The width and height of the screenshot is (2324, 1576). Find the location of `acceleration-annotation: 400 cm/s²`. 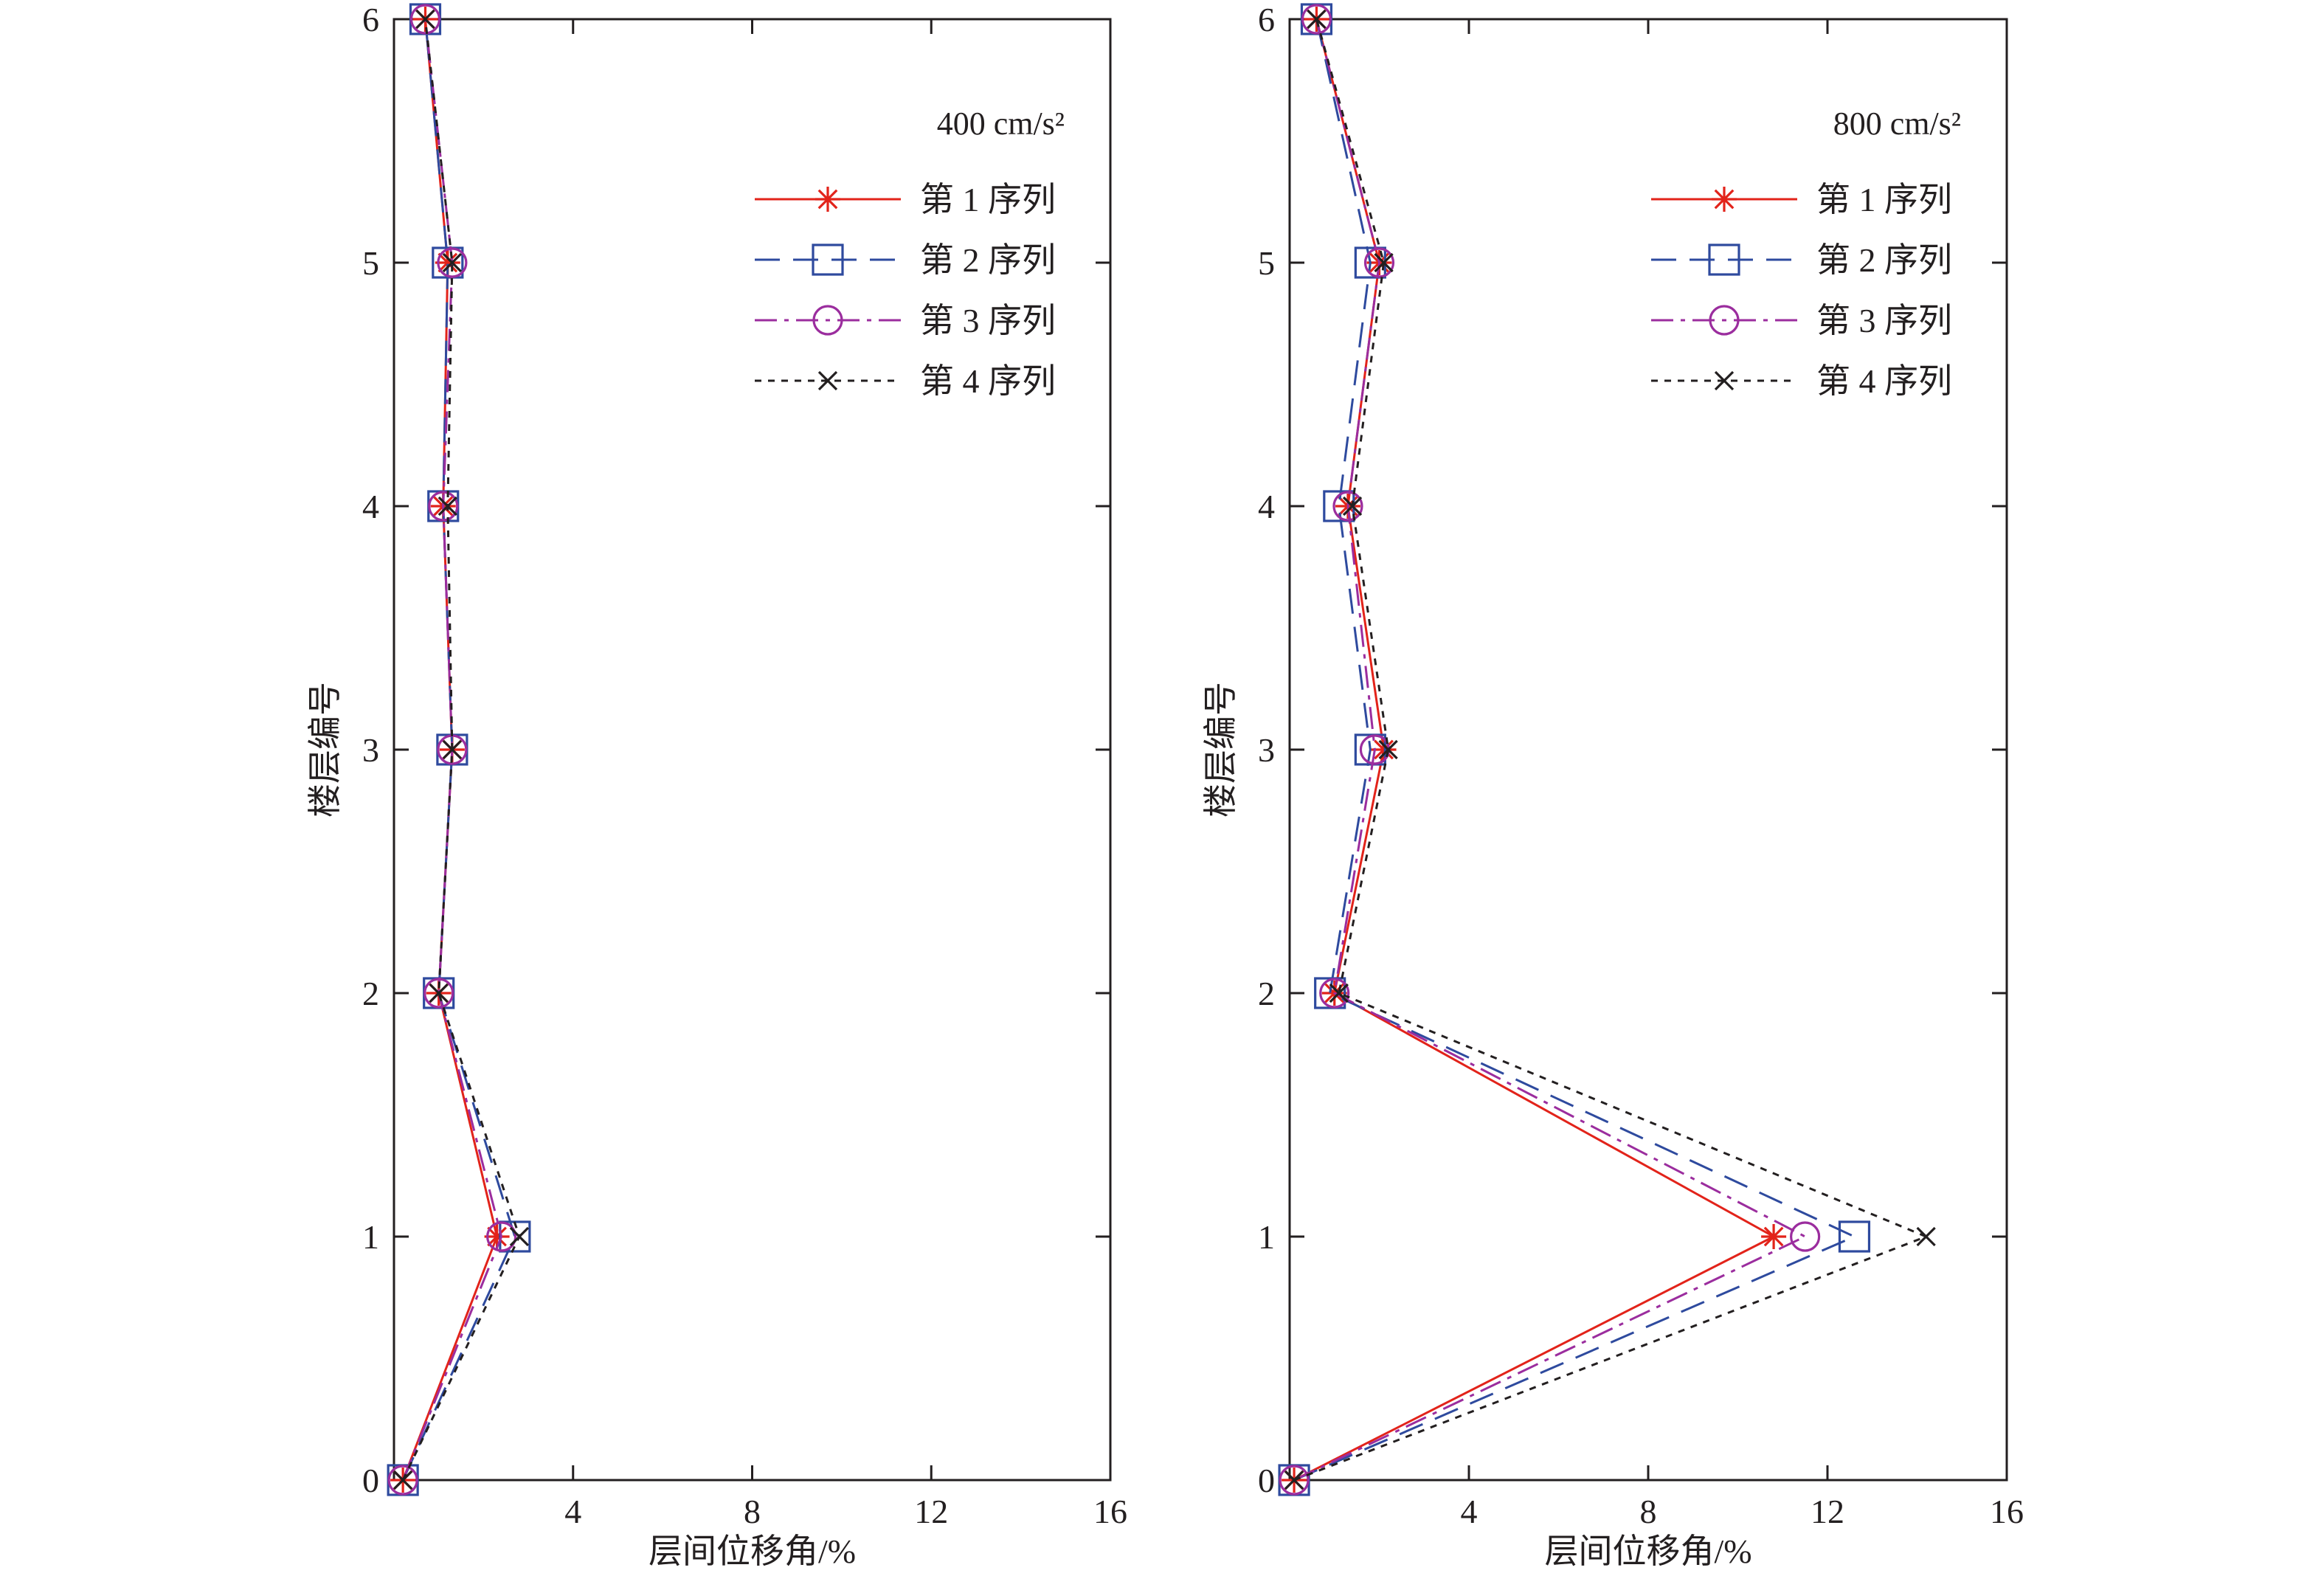

acceleration-annotation: 400 cm/s² is located at coordinates (1001, 124).